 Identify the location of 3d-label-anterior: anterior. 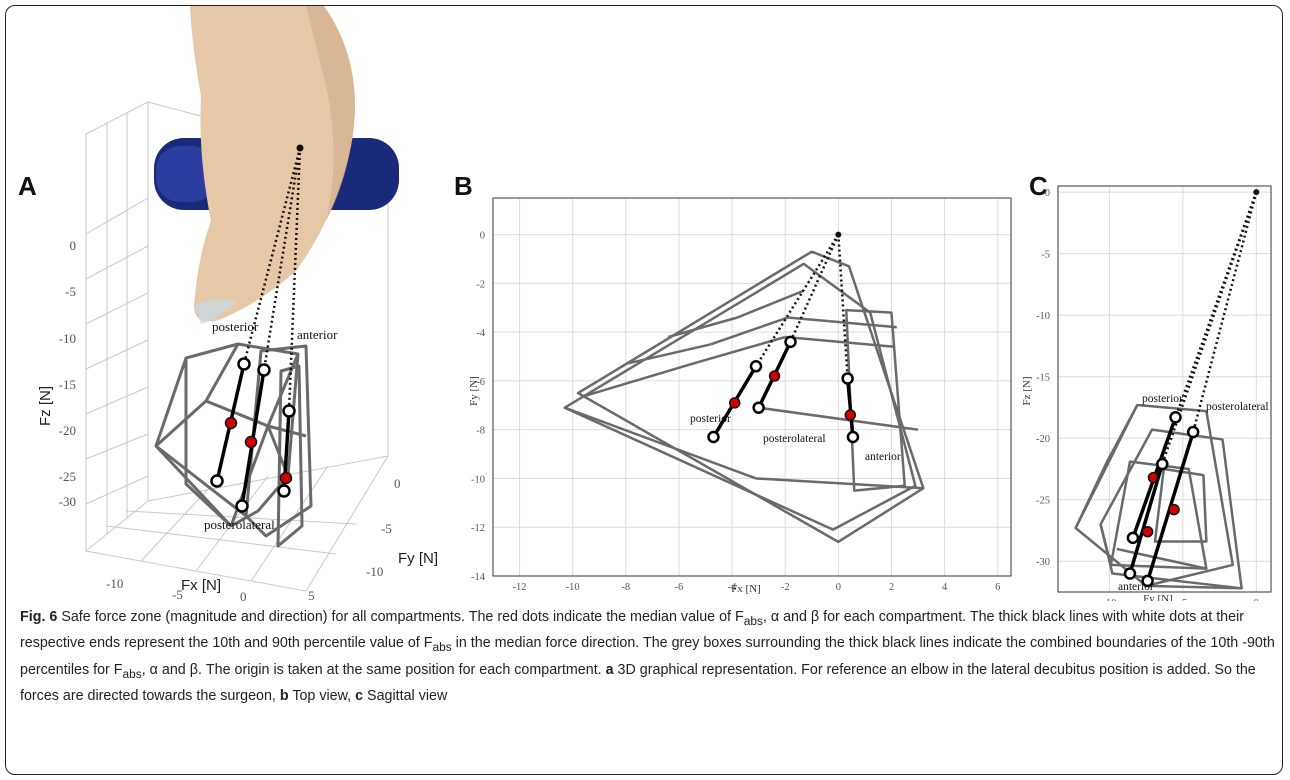
(317, 334).